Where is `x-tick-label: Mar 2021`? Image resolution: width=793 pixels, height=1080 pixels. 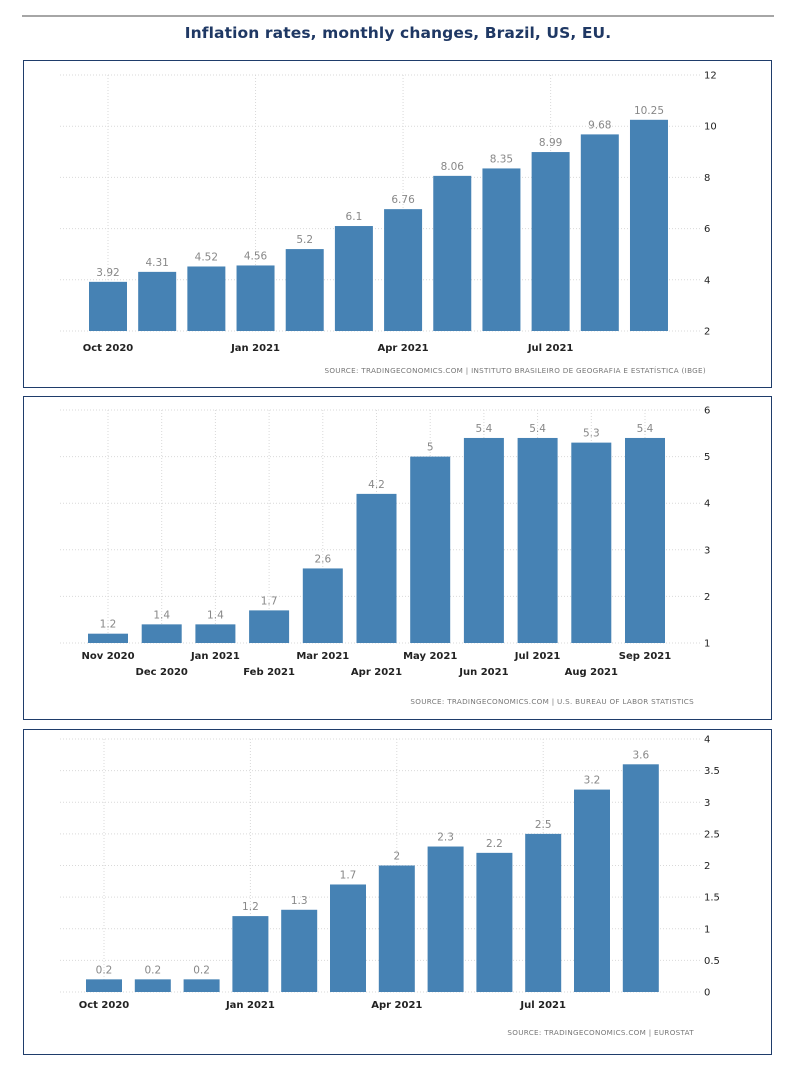
x-tick-label: Mar 2021 is located at coordinates (322, 656).